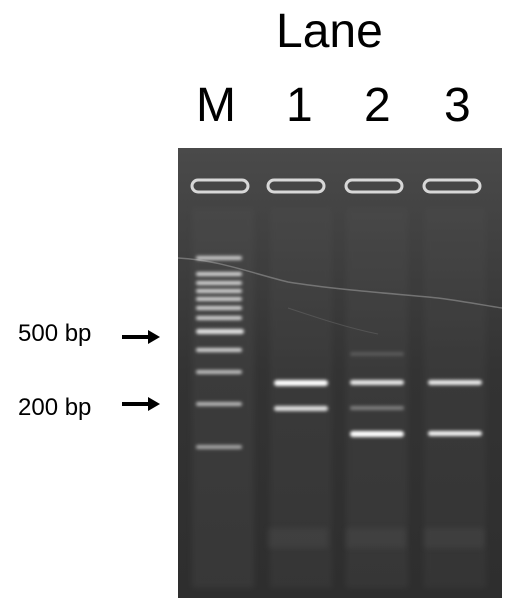 The image size is (525, 612). What do you see at coordinates (329, 31) in the screenshot?
I see `figure-title: Lane` at bounding box center [329, 31].